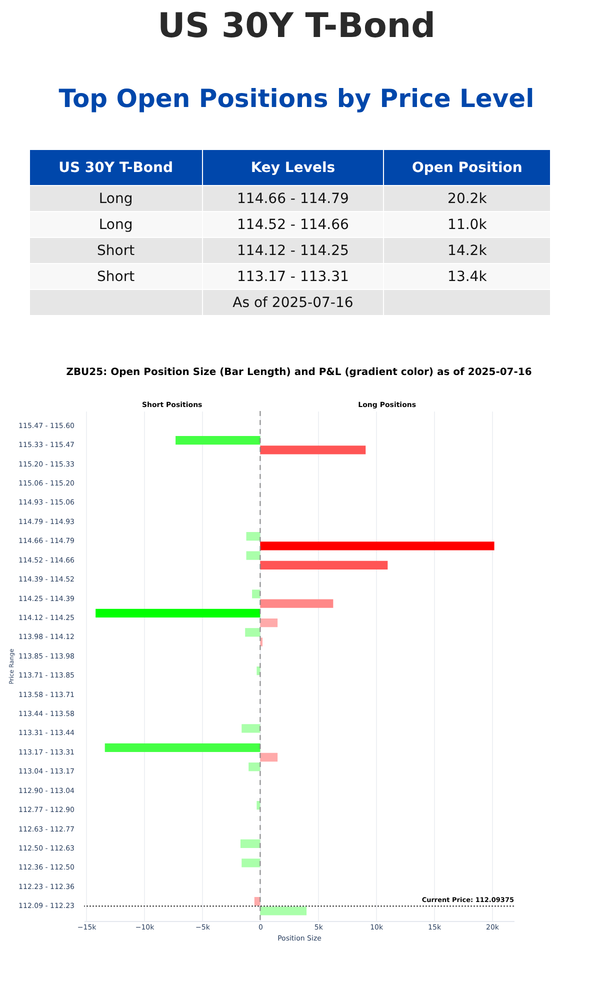 Image resolution: width=593 pixels, height=982 pixels. I want to click on chart-title: ZBU25: Open Position Size (Bar Length) and P&L (gradient color) as of 2025-07-16, so click(299, 372).